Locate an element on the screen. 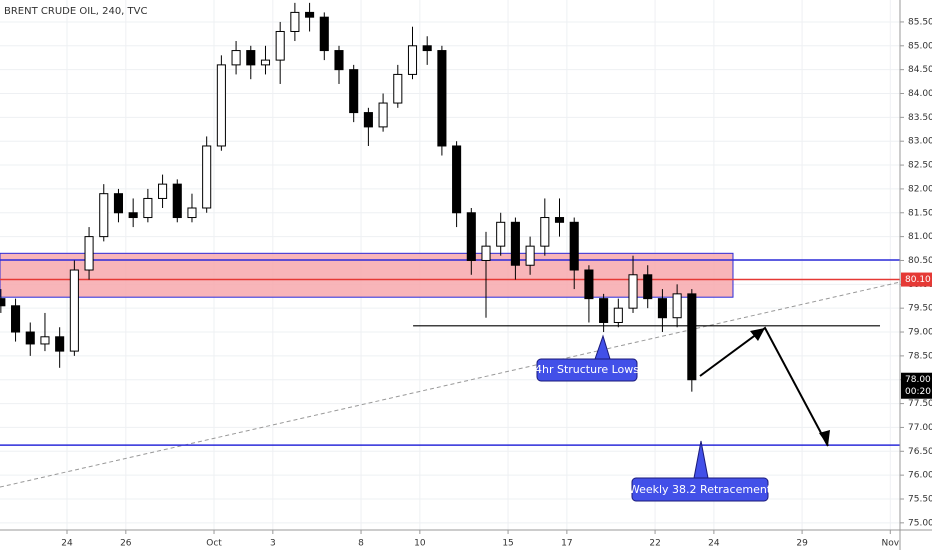 This screenshot has height=550, width=932. y-tick-label: 84.00 is located at coordinates (920, 94).